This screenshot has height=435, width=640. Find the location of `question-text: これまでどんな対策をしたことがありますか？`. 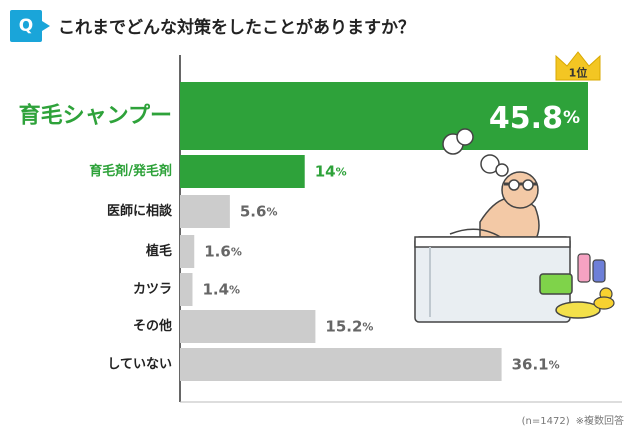

question-text: これまでどんな対策をしたことがありますか？ is located at coordinates (236, 28).